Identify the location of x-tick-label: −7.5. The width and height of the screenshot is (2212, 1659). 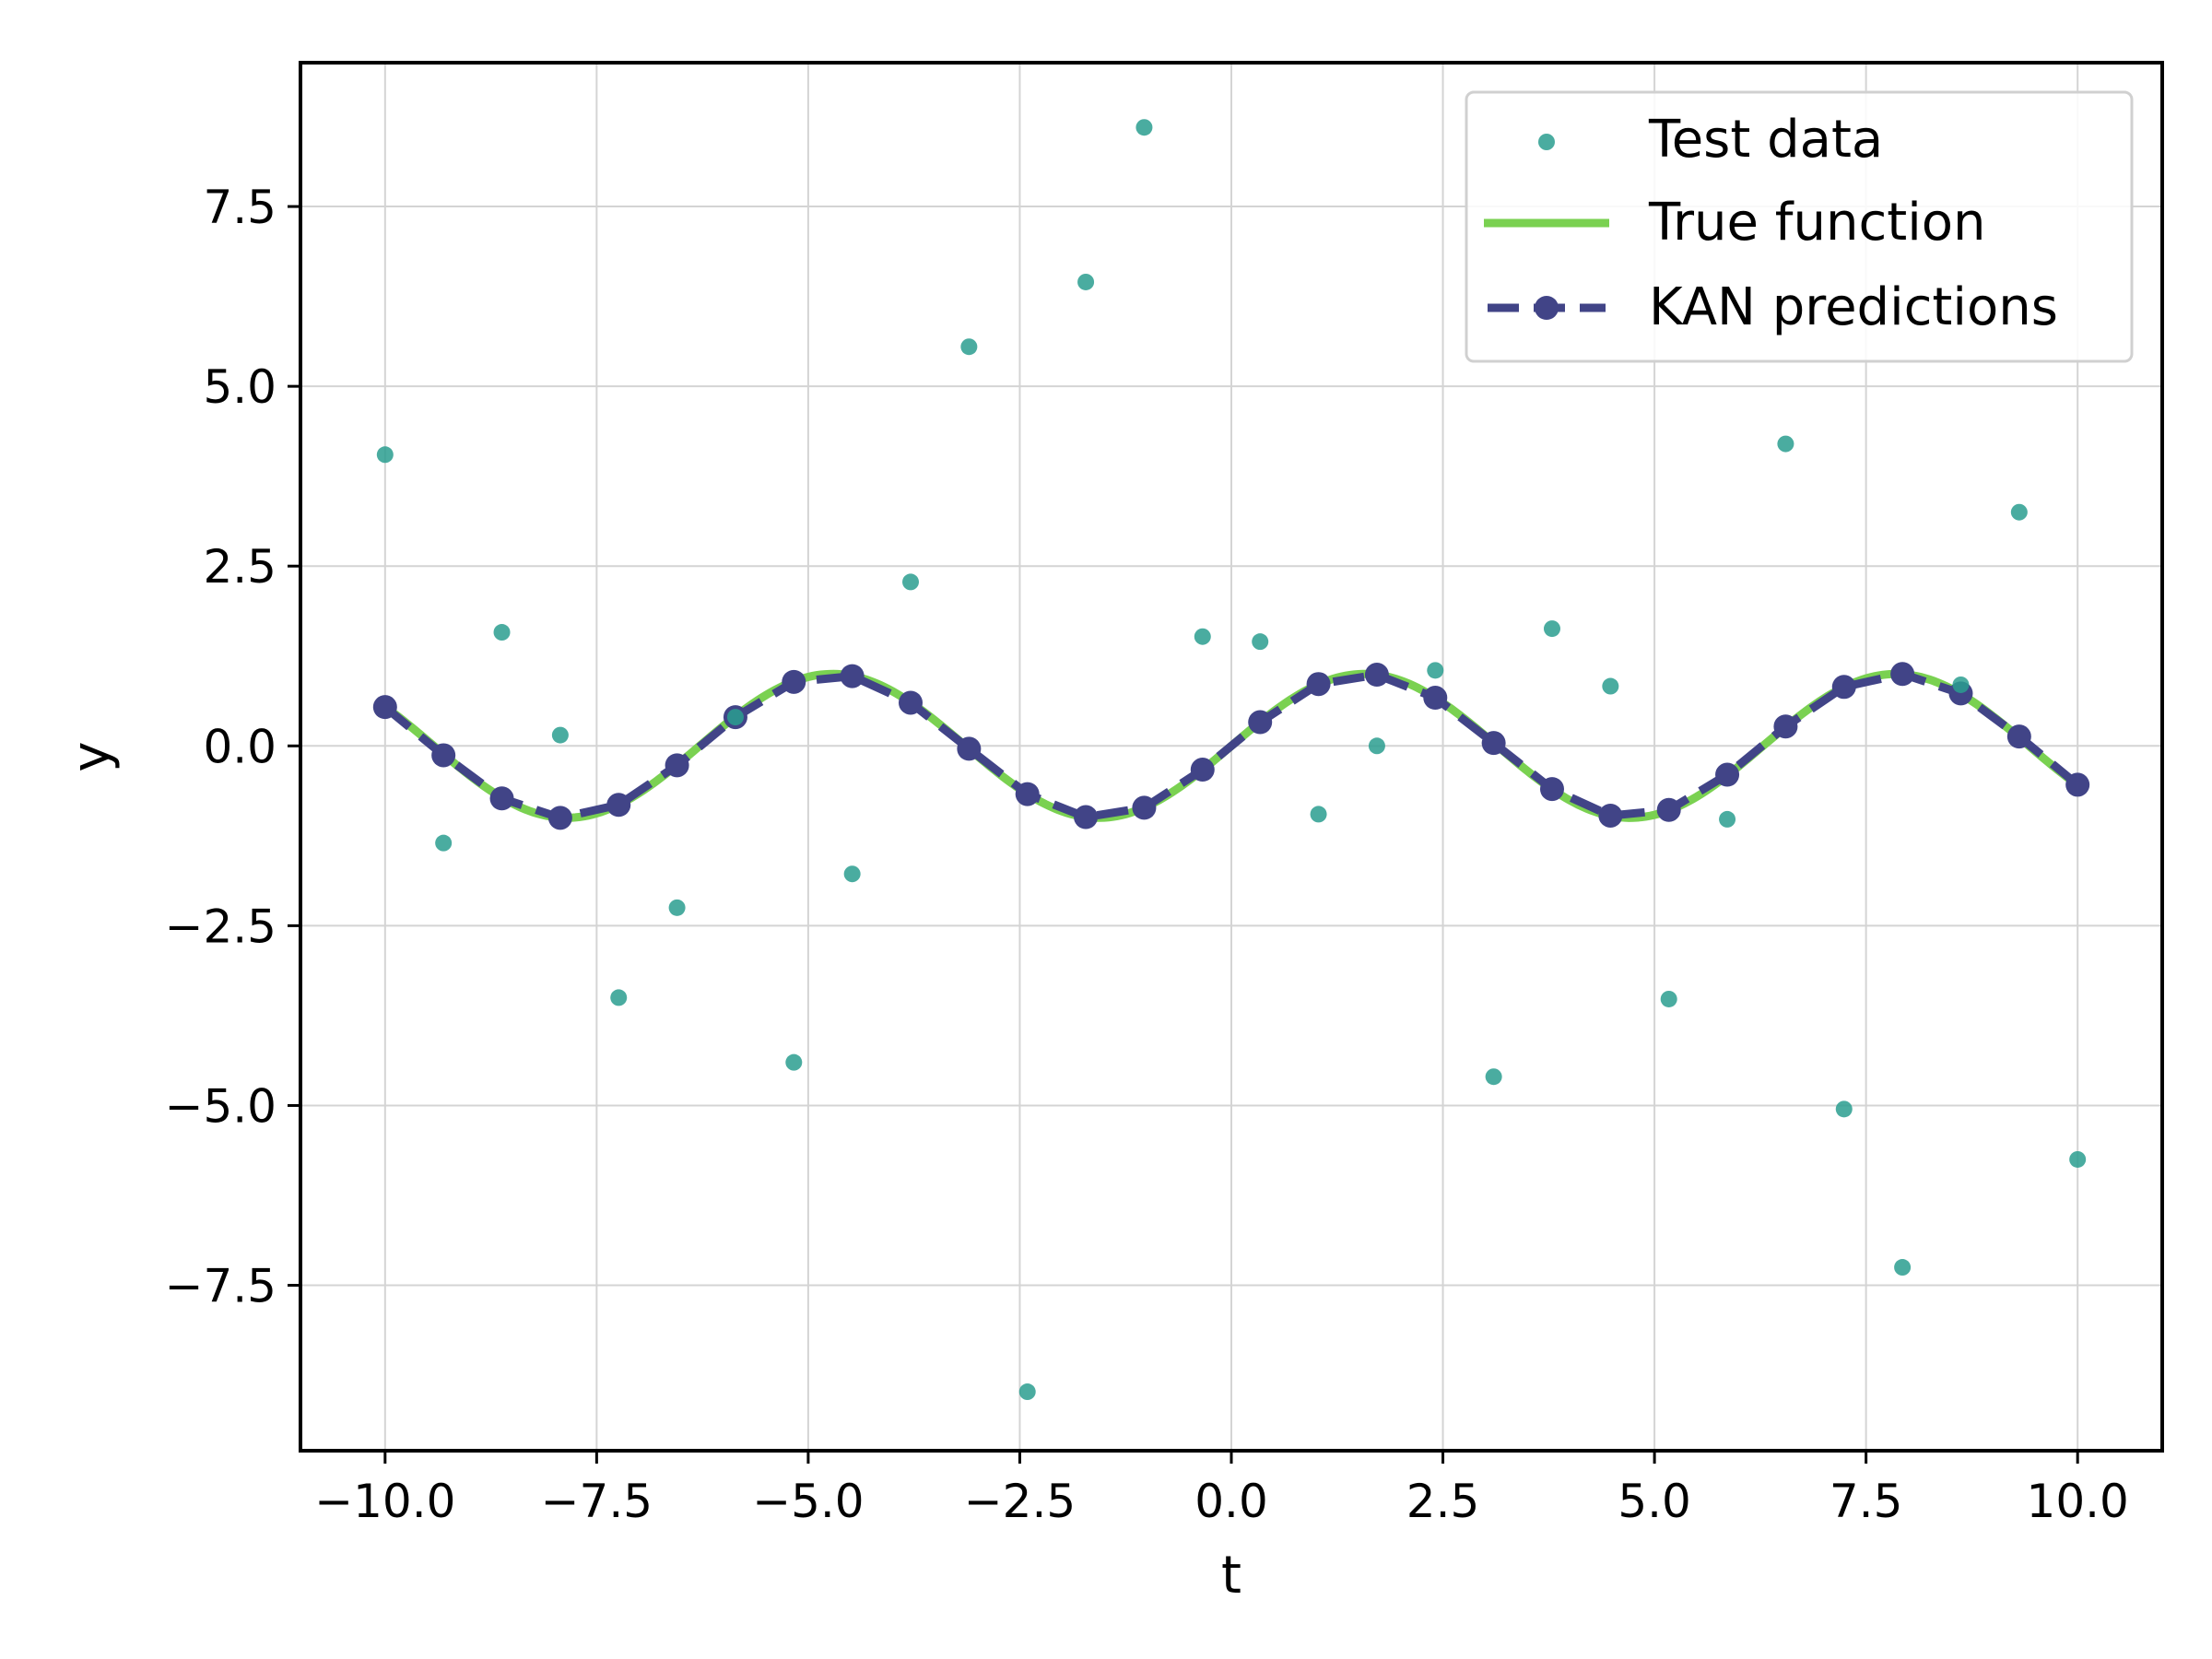
(597, 1501).